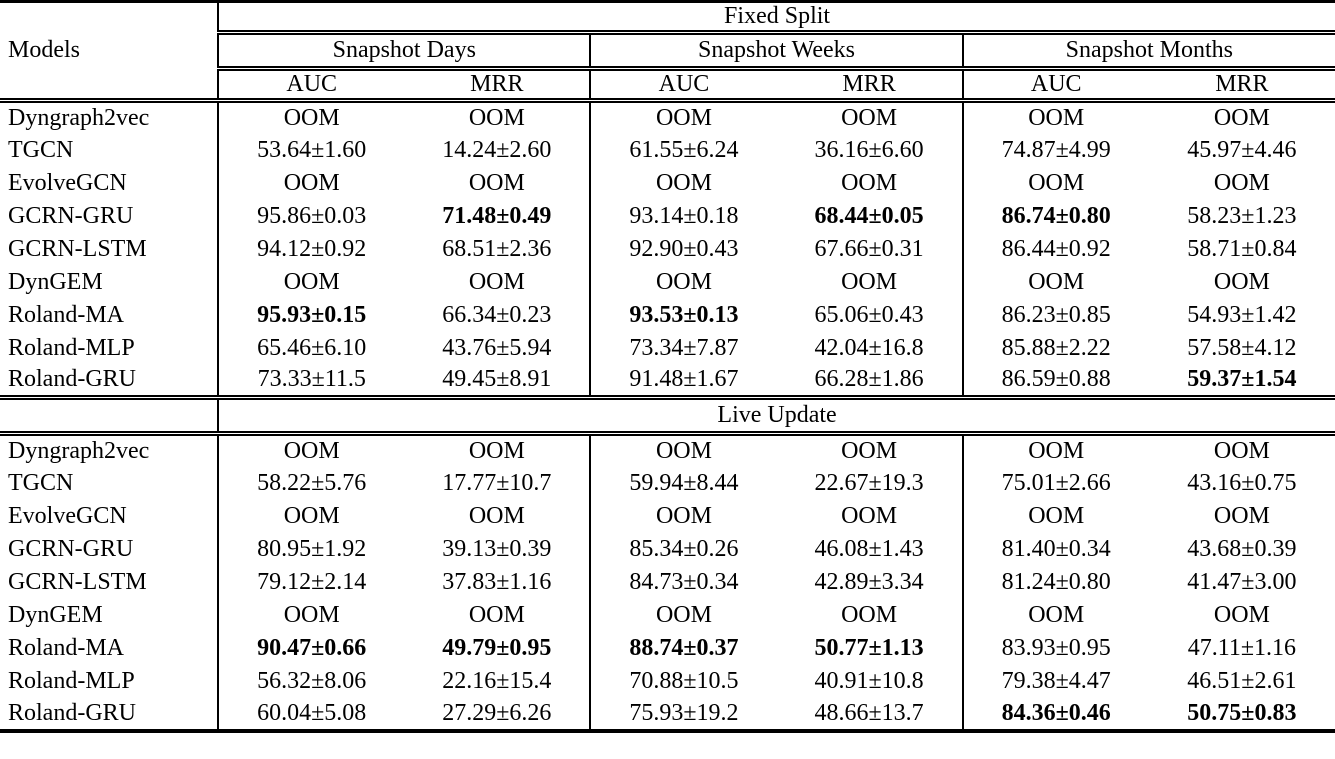  Describe the element at coordinates (312, 248) in the screenshot. I see `metric-value-cell: 94.12±0.92` at that location.